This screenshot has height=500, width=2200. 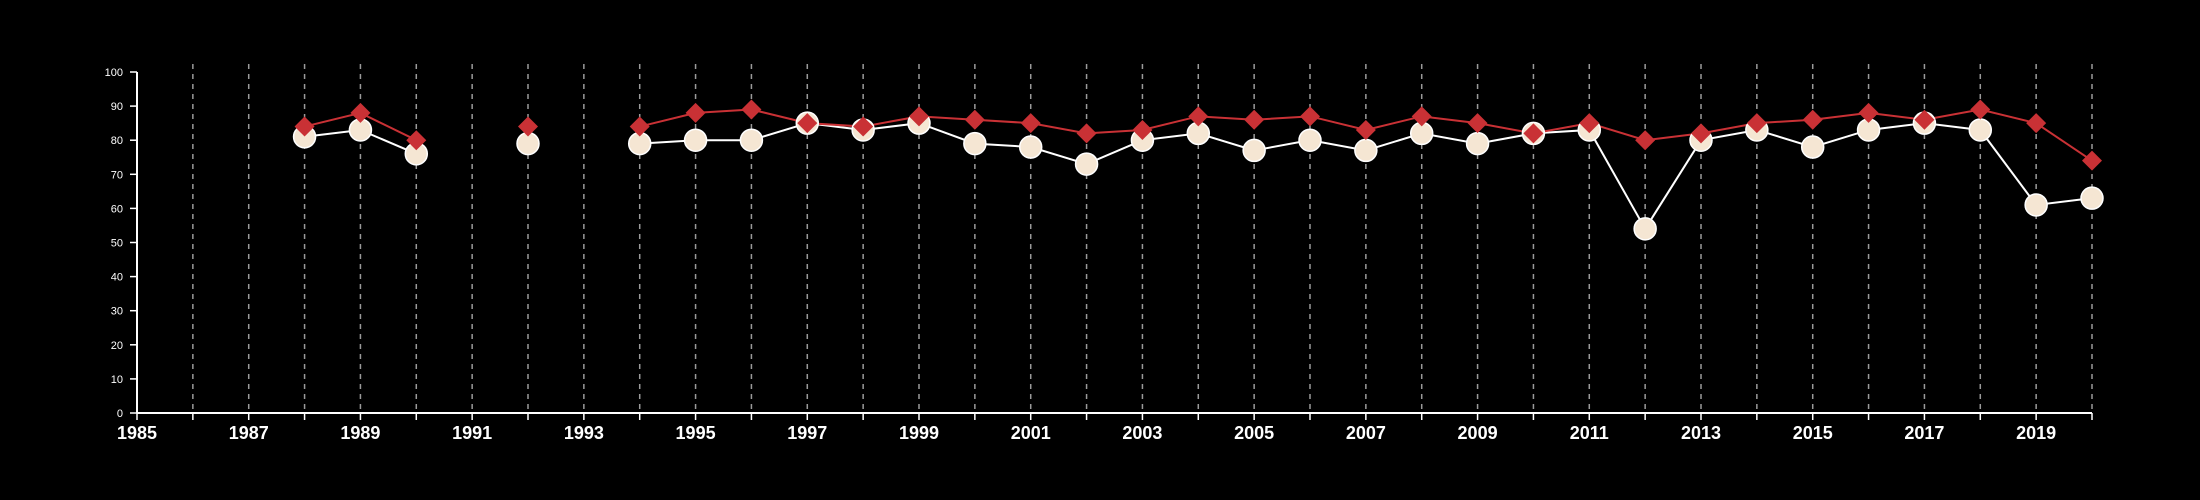 I want to click on x-tick-label: 2001, so click(x=1031, y=433).